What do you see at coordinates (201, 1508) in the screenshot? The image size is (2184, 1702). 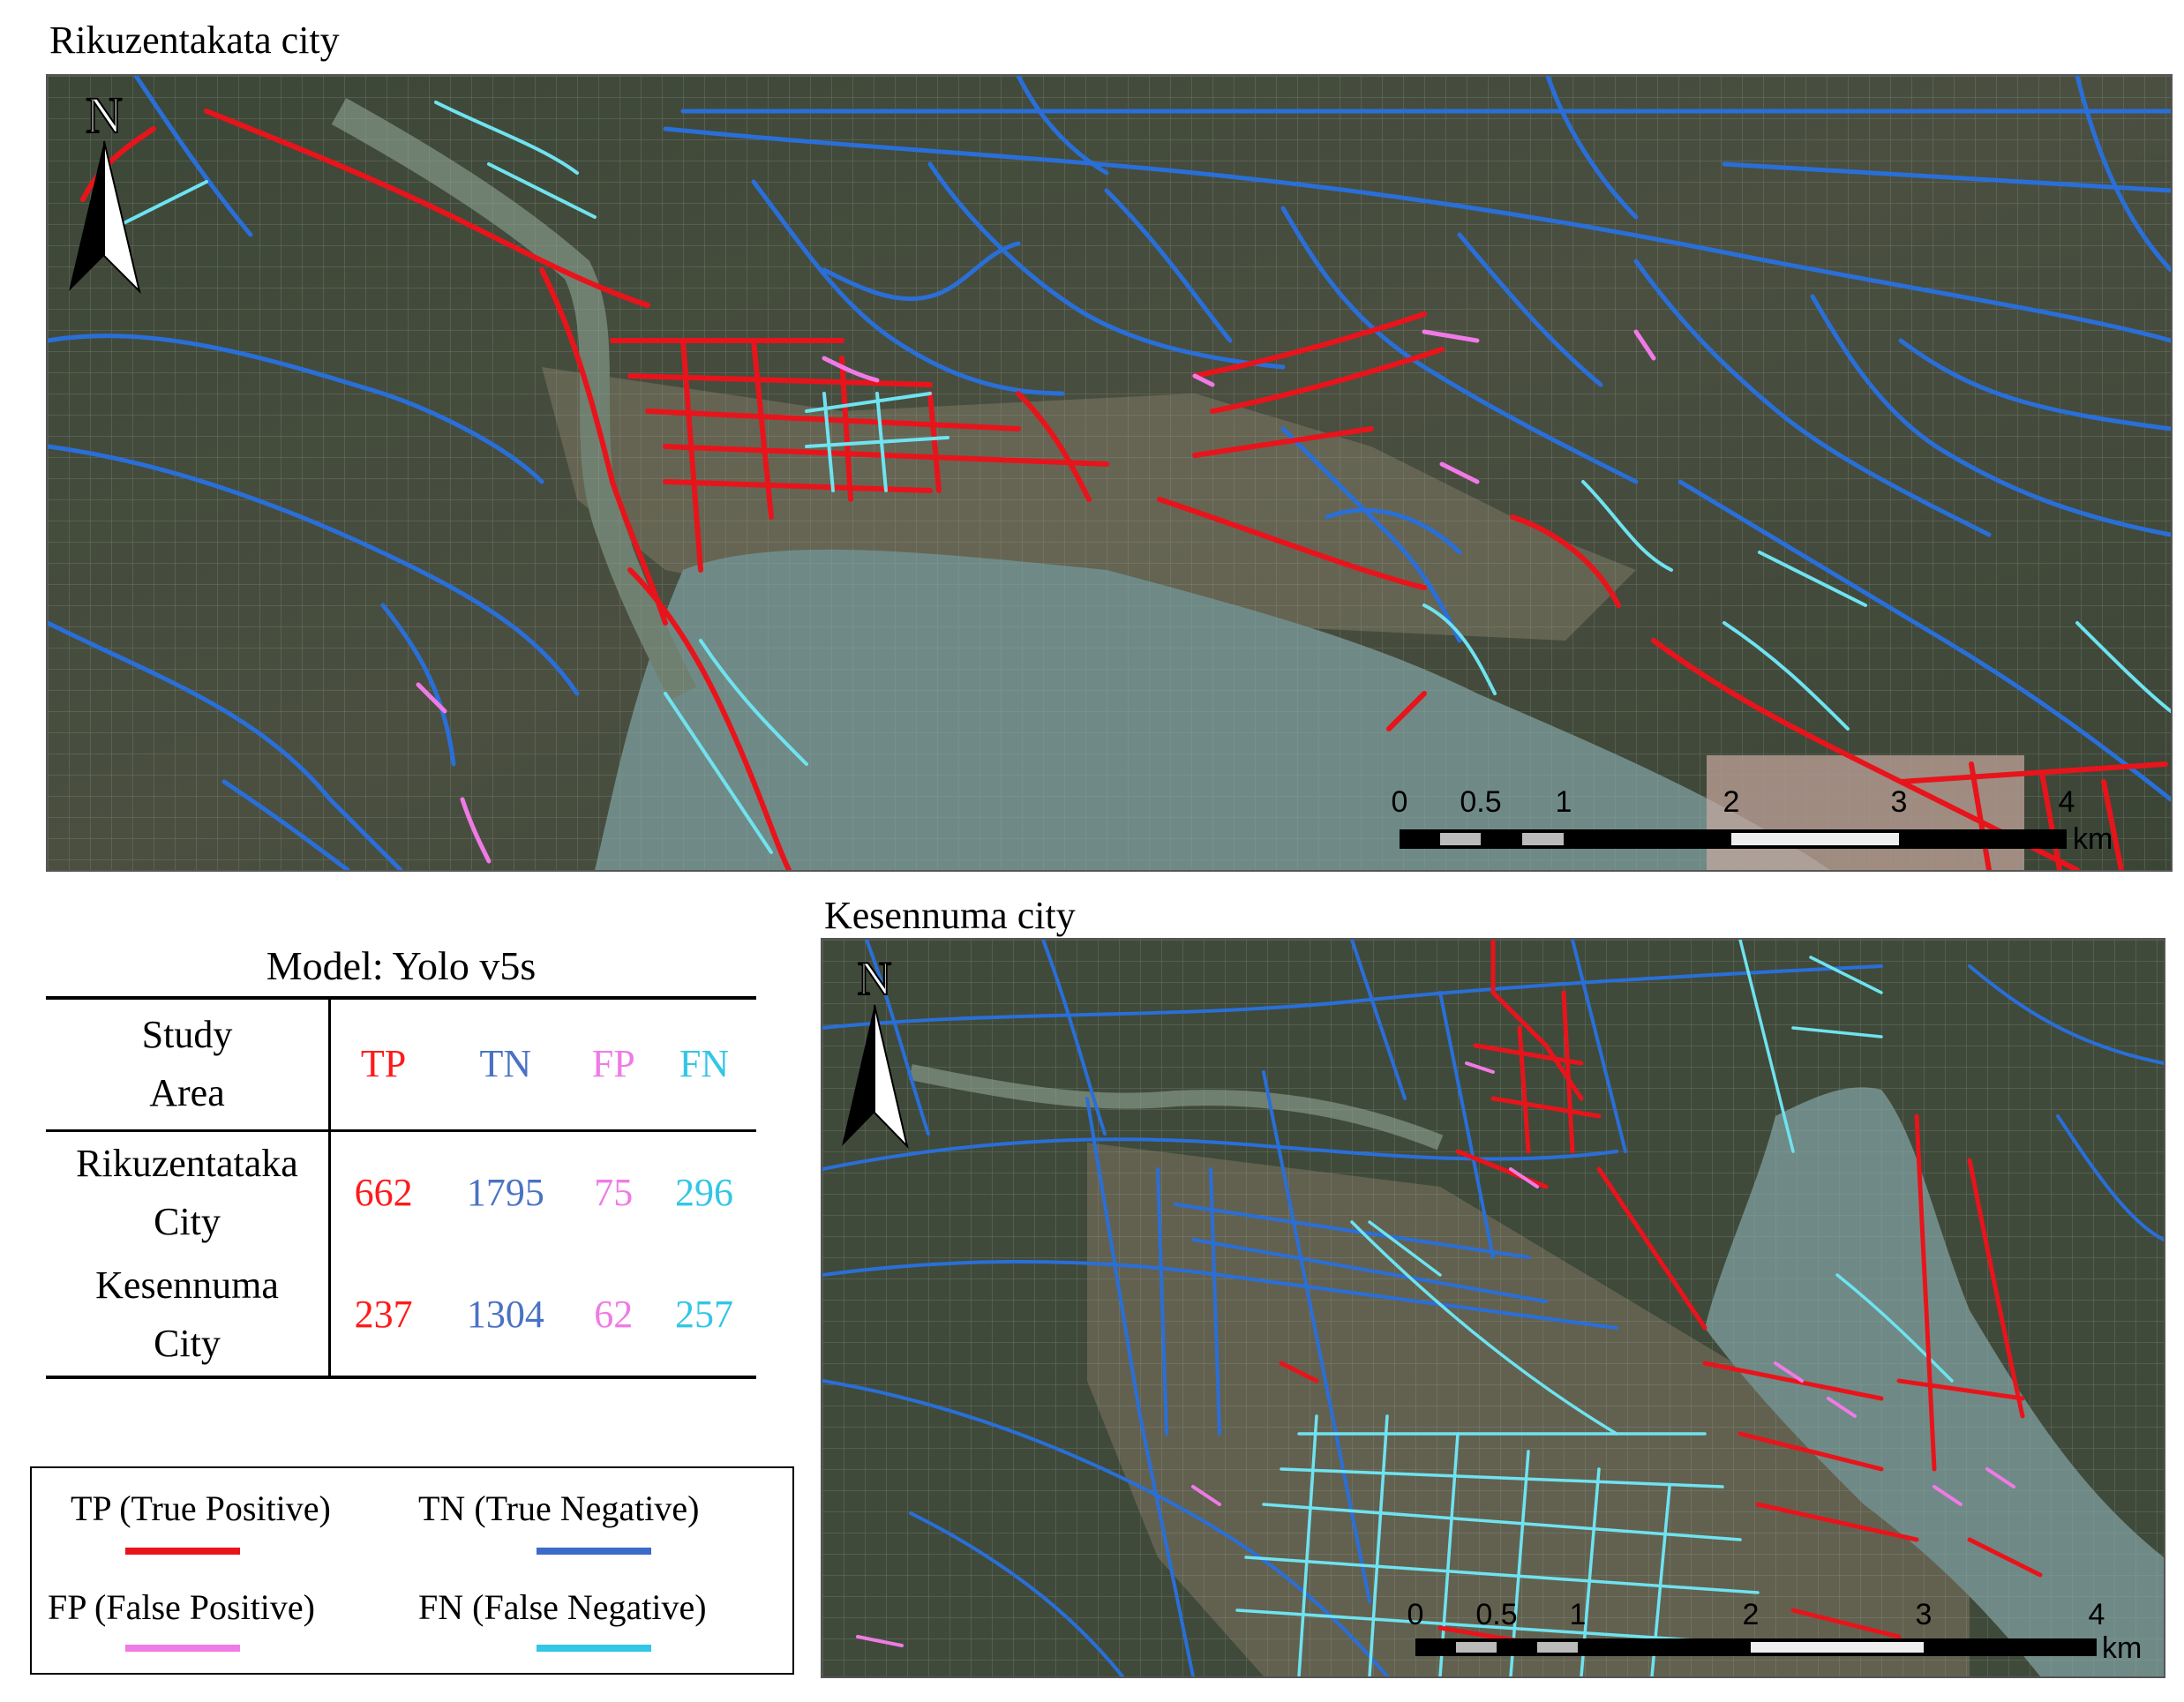 I see `legend-tp-label: TP (True Positive)` at bounding box center [201, 1508].